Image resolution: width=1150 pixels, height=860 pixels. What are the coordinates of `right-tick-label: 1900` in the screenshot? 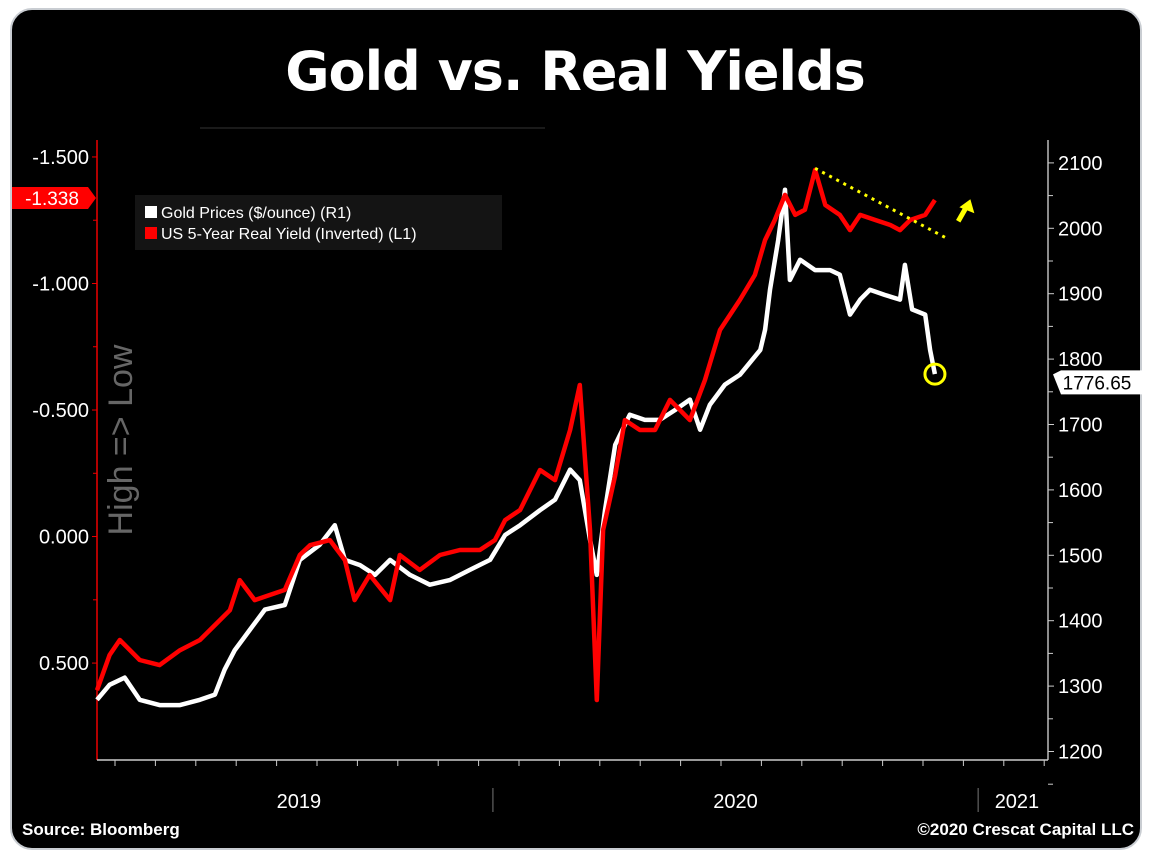 It's located at (1080, 295).